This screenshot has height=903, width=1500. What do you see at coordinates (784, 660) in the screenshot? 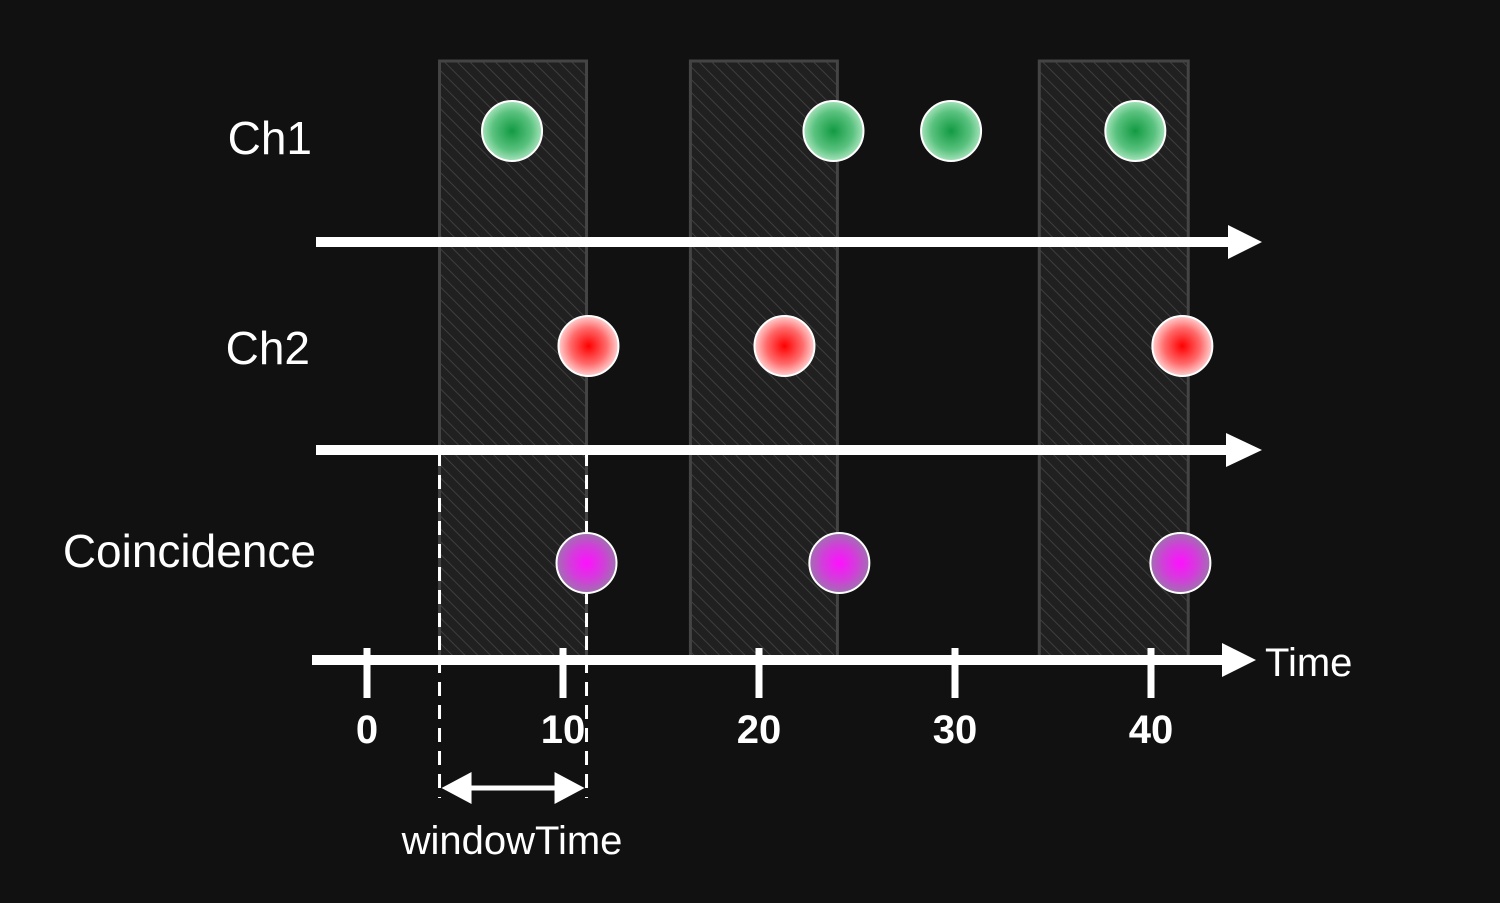
I see `time-axis` at bounding box center [784, 660].